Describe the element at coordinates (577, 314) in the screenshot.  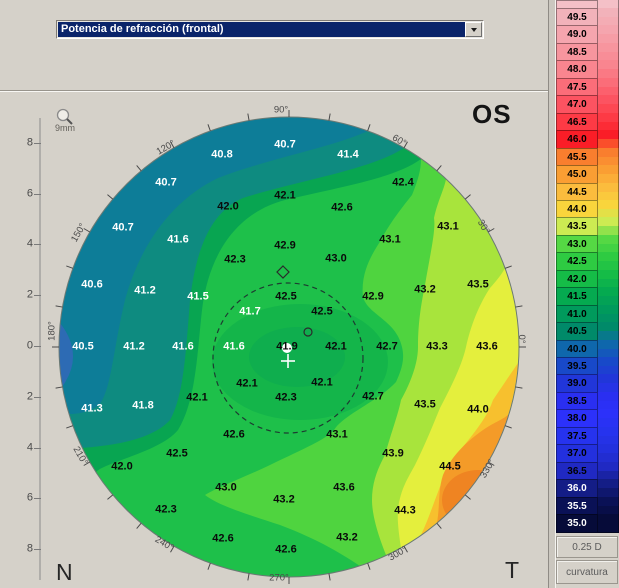
I see `scale-cell: 41.0` at that location.